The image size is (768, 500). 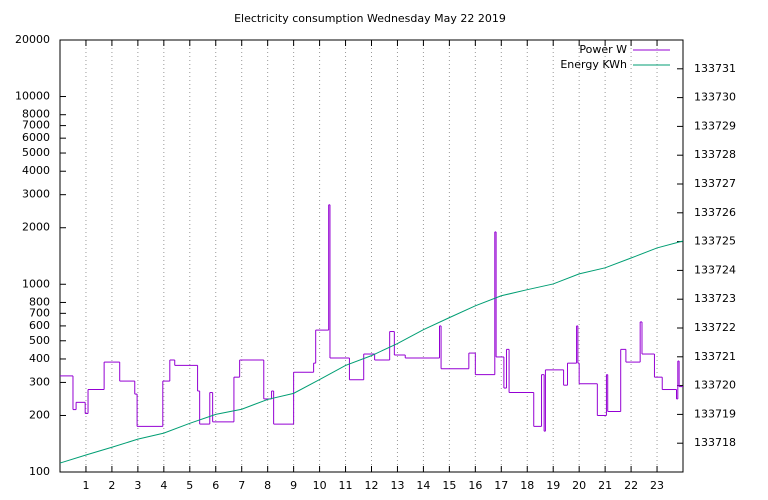 I want to click on y2-tick-label: 133722, so click(x=715, y=327).